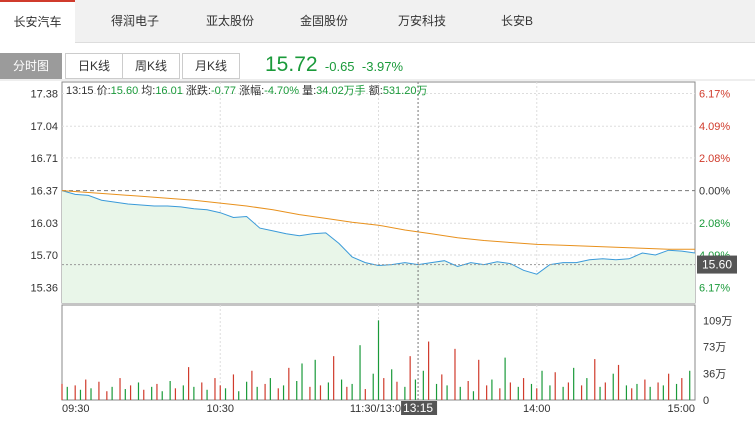 Image resolution: width=755 pixels, height=430 pixels. Describe the element at coordinates (134, 21) in the screenshot. I see `stock-tab-derun: 得润电子` at that location.